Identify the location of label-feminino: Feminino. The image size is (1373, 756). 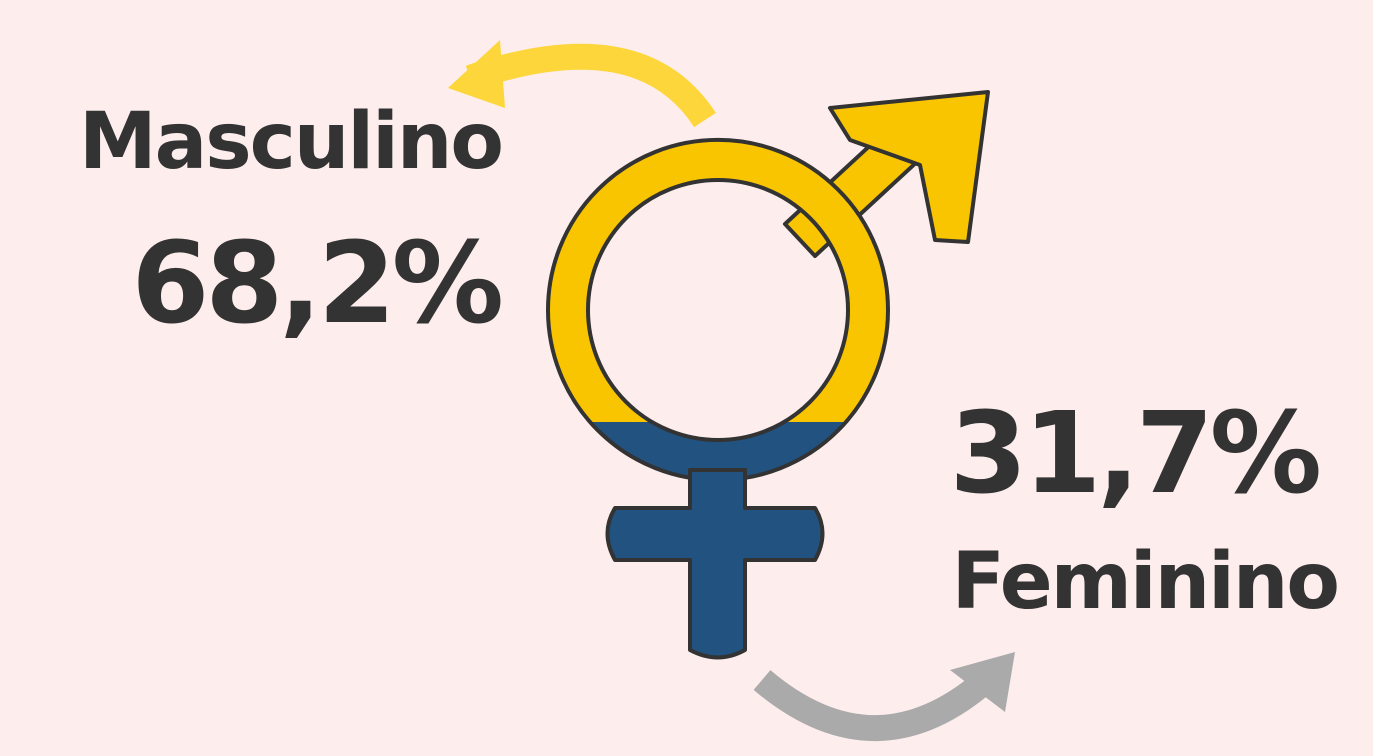
(1145, 582).